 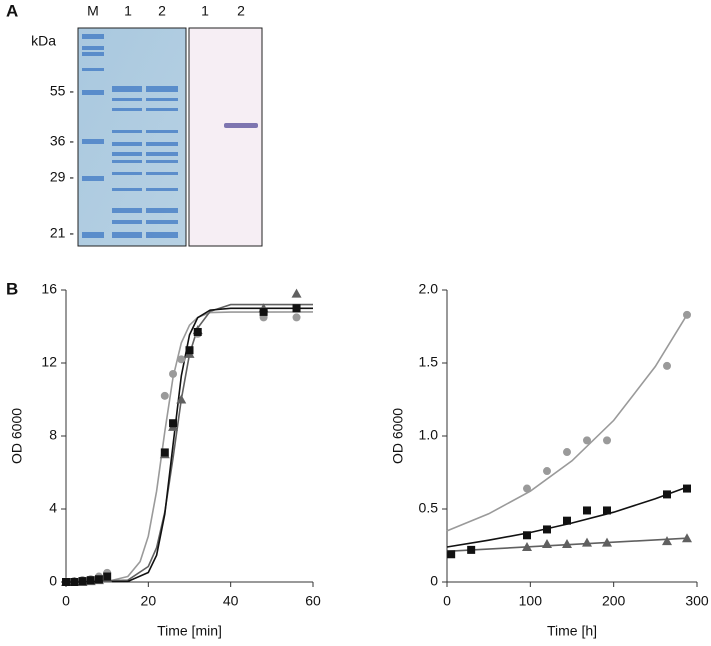 I want to click on gel, so click(x=132, y=137).